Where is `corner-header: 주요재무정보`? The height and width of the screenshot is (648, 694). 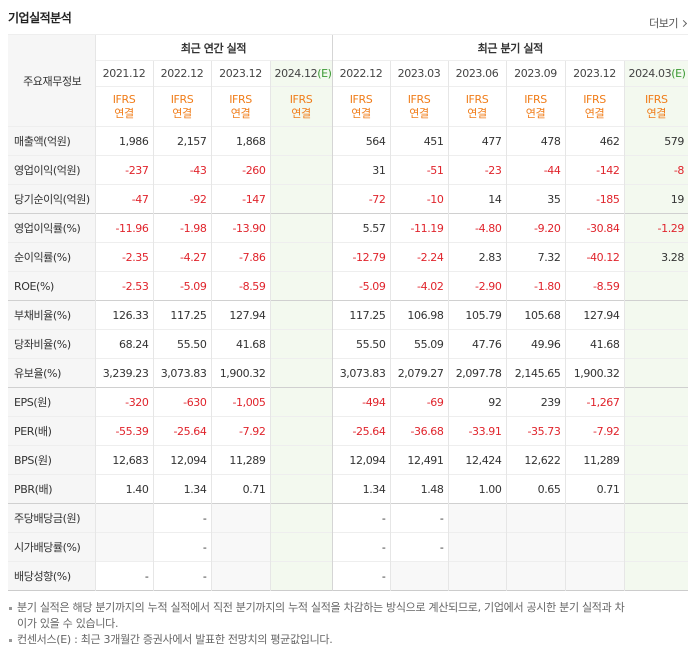 corner-header: 주요재무정보 is located at coordinates (51, 80).